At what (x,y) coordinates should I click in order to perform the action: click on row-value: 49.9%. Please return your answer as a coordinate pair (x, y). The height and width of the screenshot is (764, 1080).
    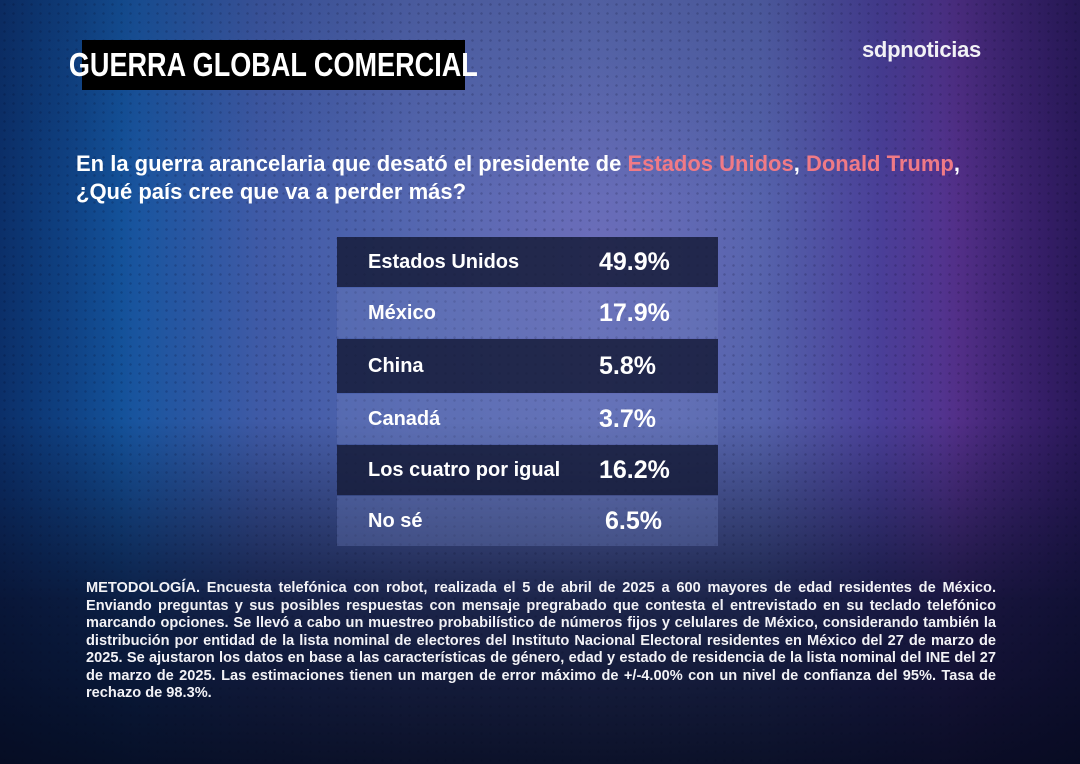
    Looking at the image, I should click on (634, 261).